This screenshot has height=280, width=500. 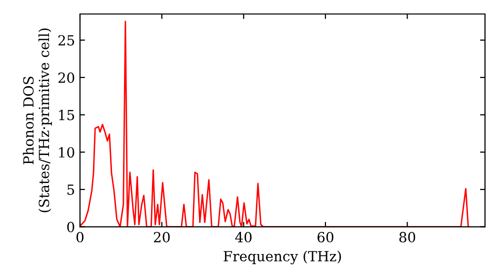 What do you see at coordinates (243, 237) in the screenshot?
I see `x-tick-label: 40` at bounding box center [243, 237].